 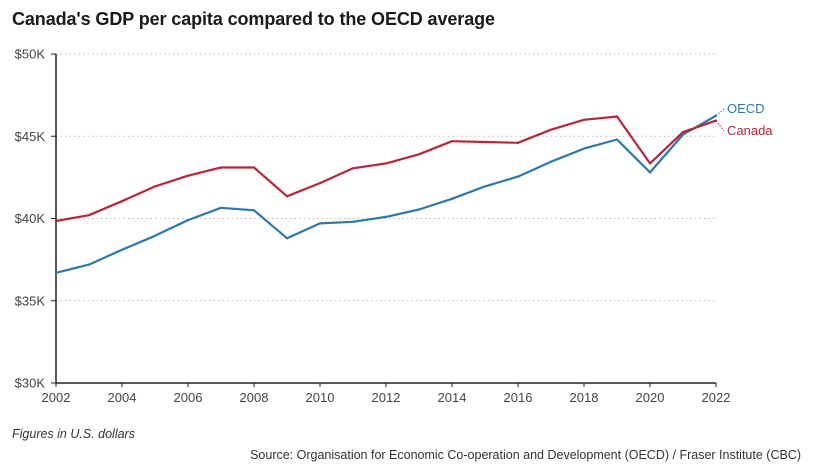 What do you see at coordinates (584, 397) in the screenshot?
I see `x-tick-label-8: 2018` at bounding box center [584, 397].